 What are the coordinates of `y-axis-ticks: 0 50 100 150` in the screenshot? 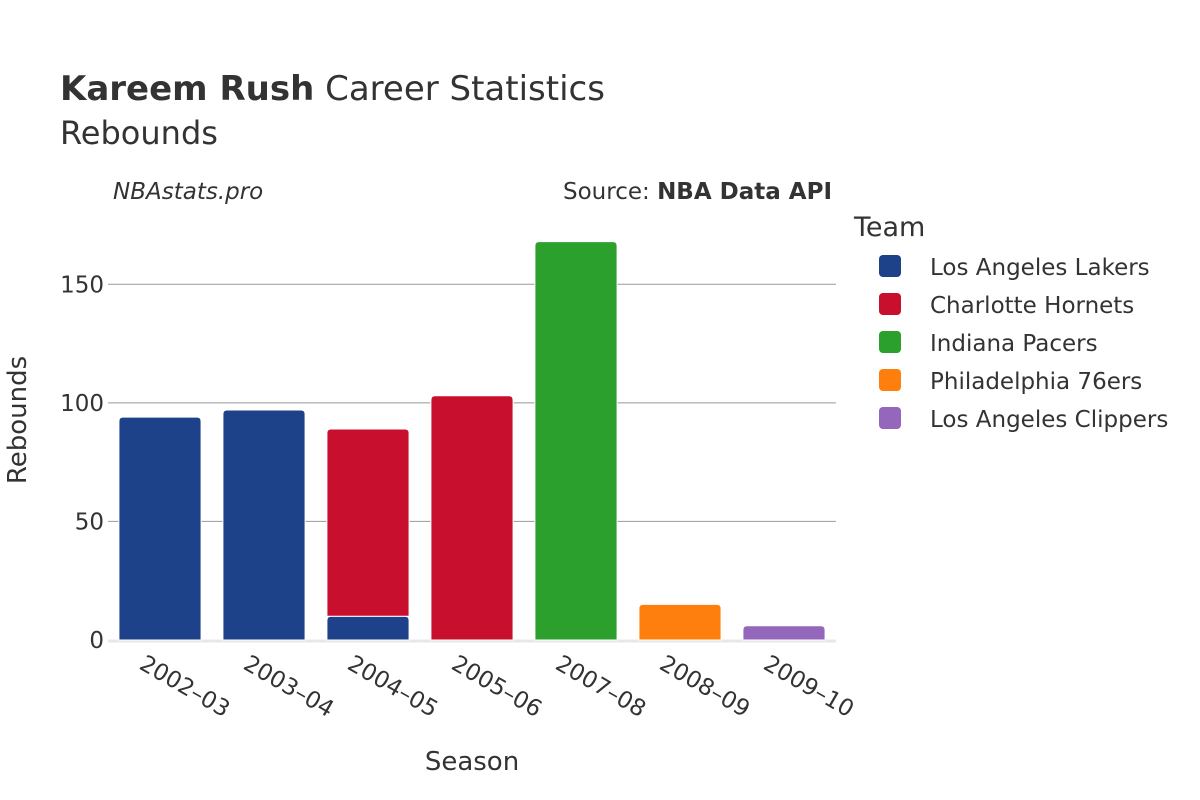 It's located at (82, 463).